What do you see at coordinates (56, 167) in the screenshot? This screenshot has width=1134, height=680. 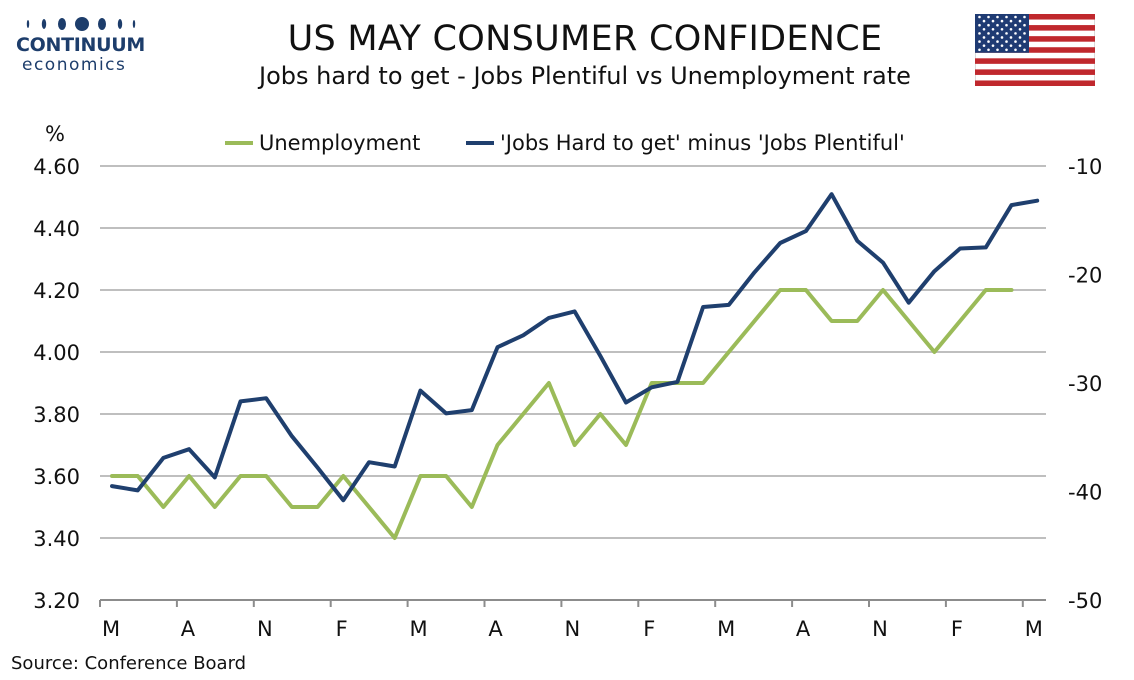 I see `y-left-tick-label: 4.60` at bounding box center [56, 167].